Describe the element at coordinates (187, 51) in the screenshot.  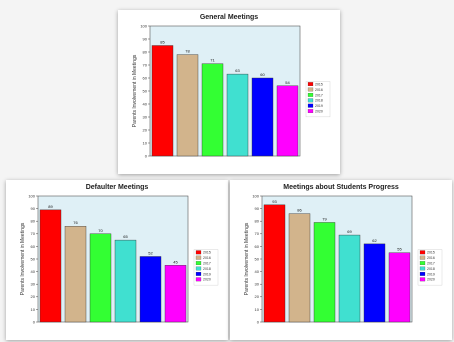
I see `bar-value-label: 78` at that location.